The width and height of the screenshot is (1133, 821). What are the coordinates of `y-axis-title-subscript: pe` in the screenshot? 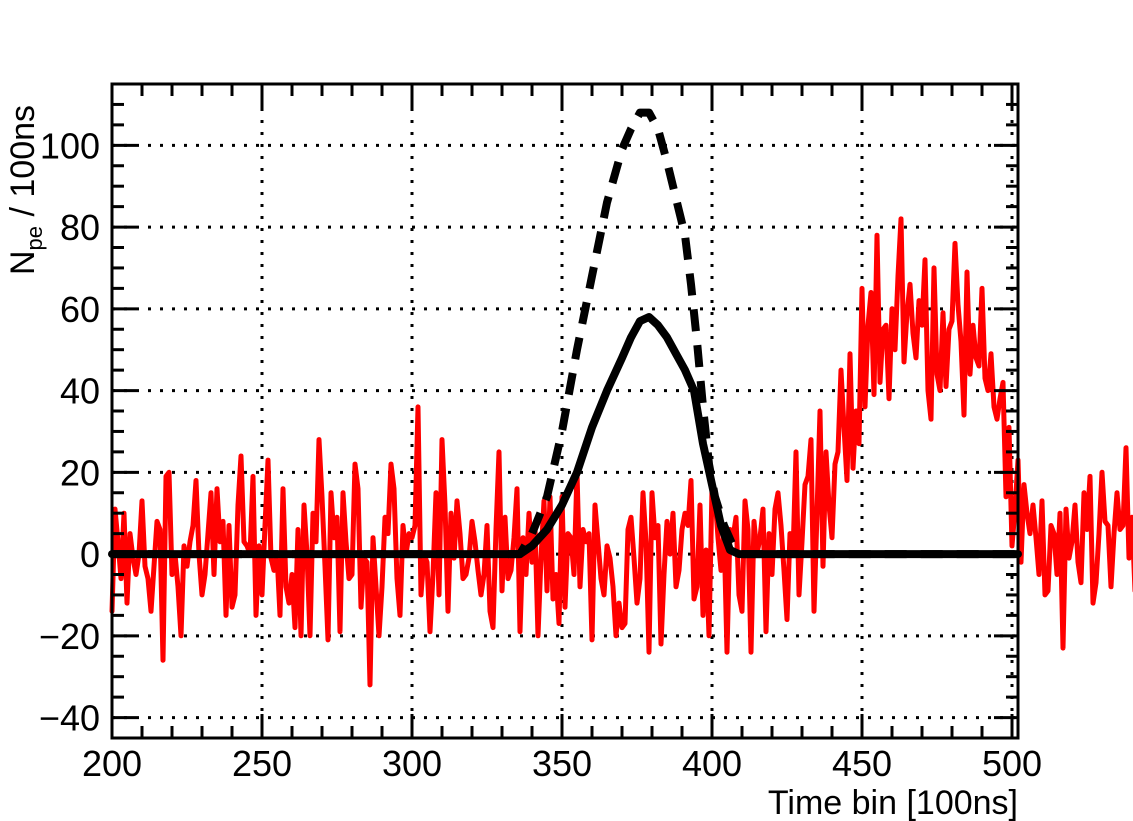 It's located at (34, 238).